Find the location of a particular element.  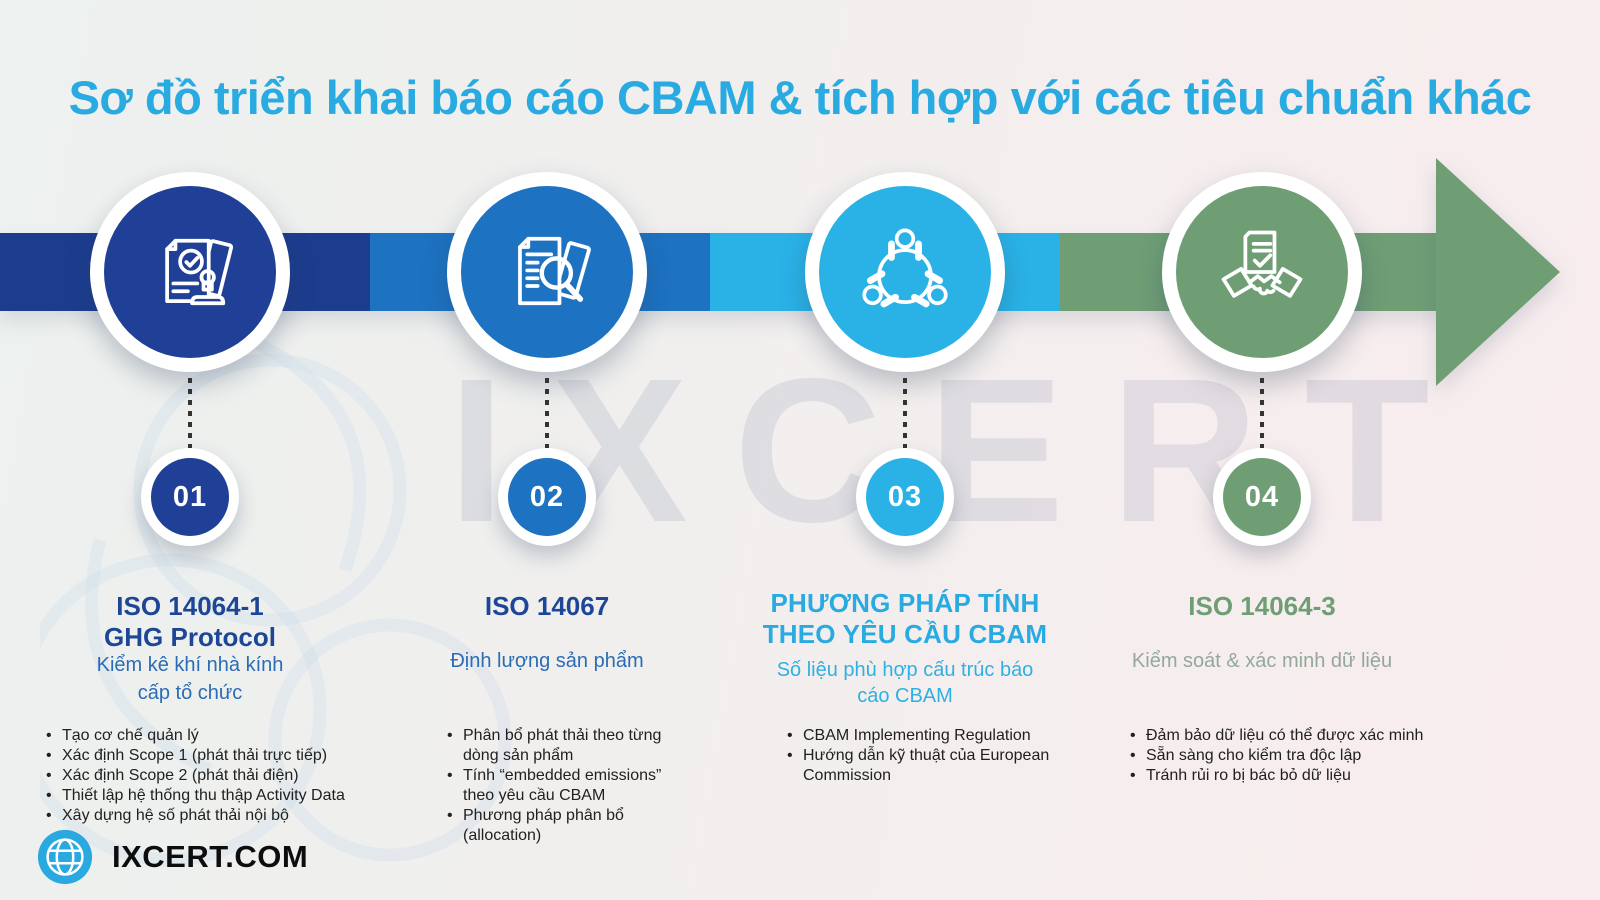

bullet-item: Xác định Scope 1 (phát thải trực tiếp) is located at coordinates (209, 756).